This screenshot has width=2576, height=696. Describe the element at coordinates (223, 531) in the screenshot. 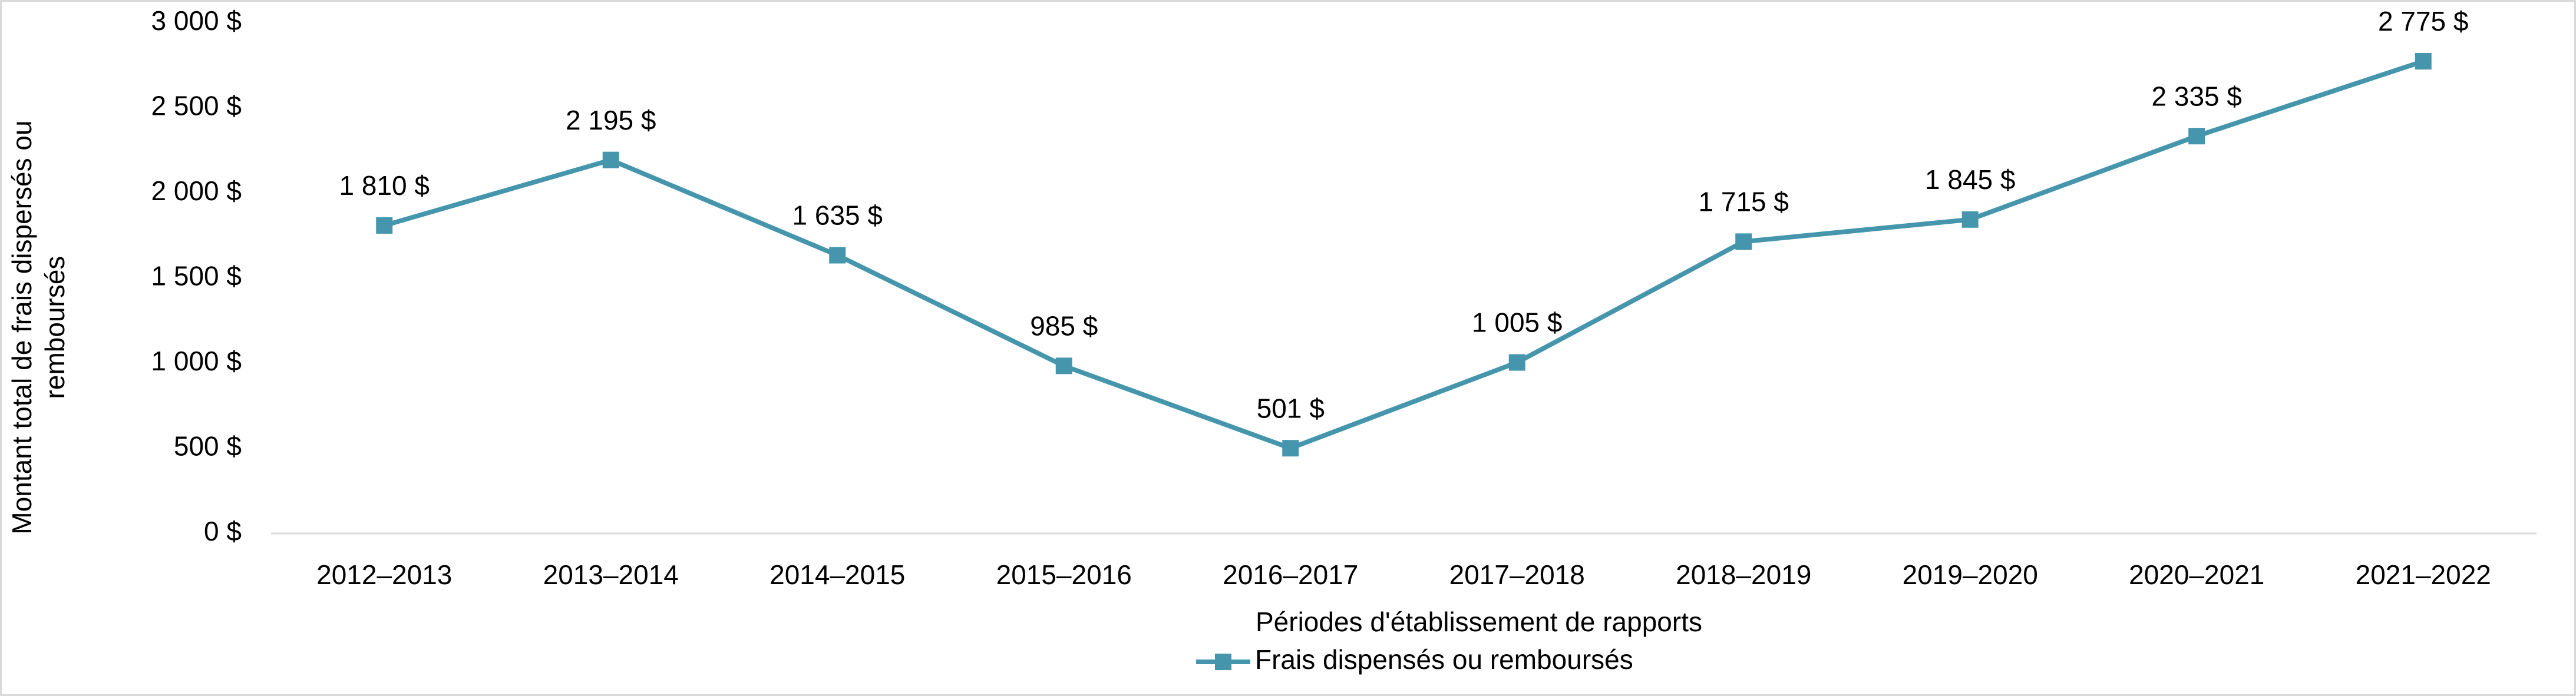

I see `y-tick-label: 0 $` at that location.